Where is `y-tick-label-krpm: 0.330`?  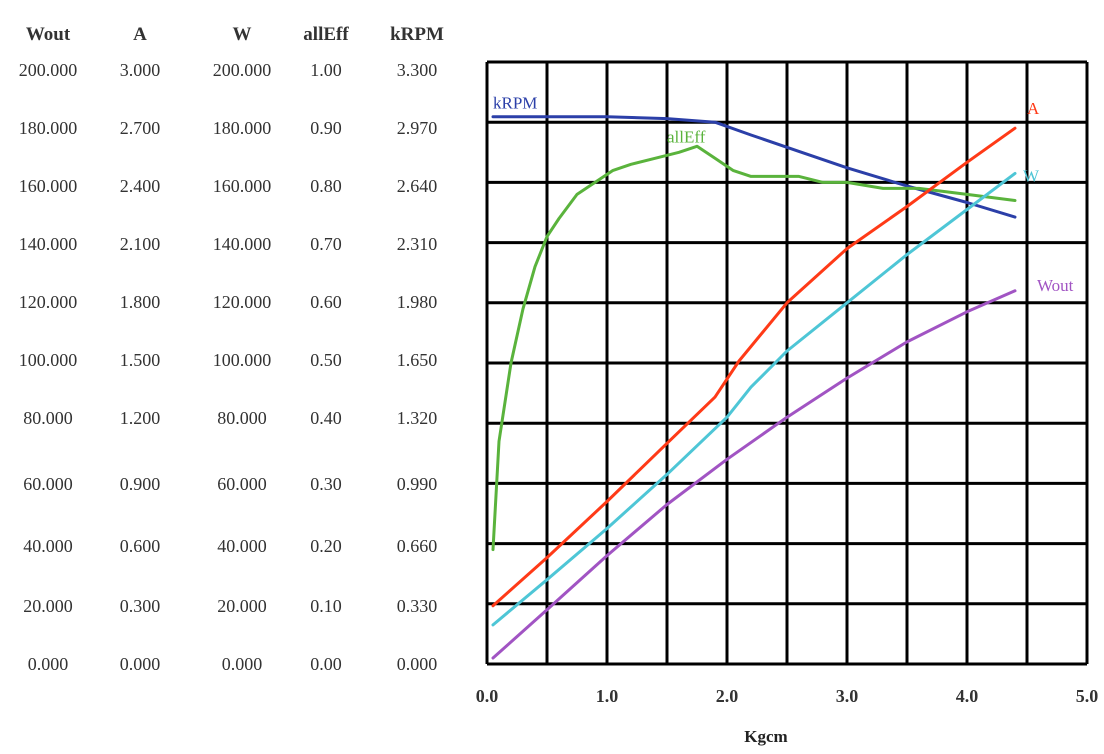
y-tick-label-krpm: 0.330 is located at coordinates (417, 606).